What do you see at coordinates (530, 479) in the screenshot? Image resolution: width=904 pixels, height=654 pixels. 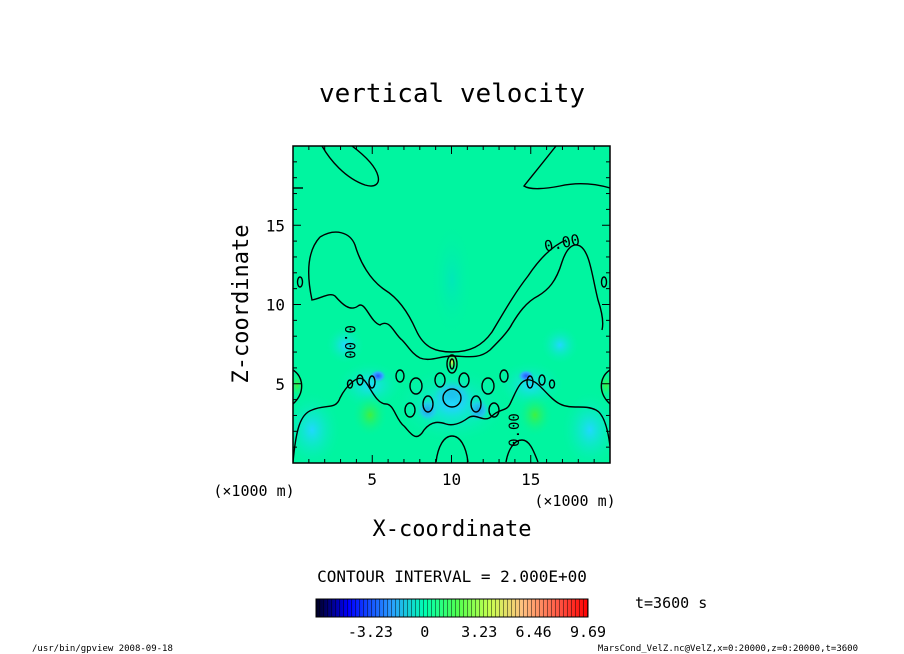 I see `x-tick-label: 15` at bounding box center [530, 479].